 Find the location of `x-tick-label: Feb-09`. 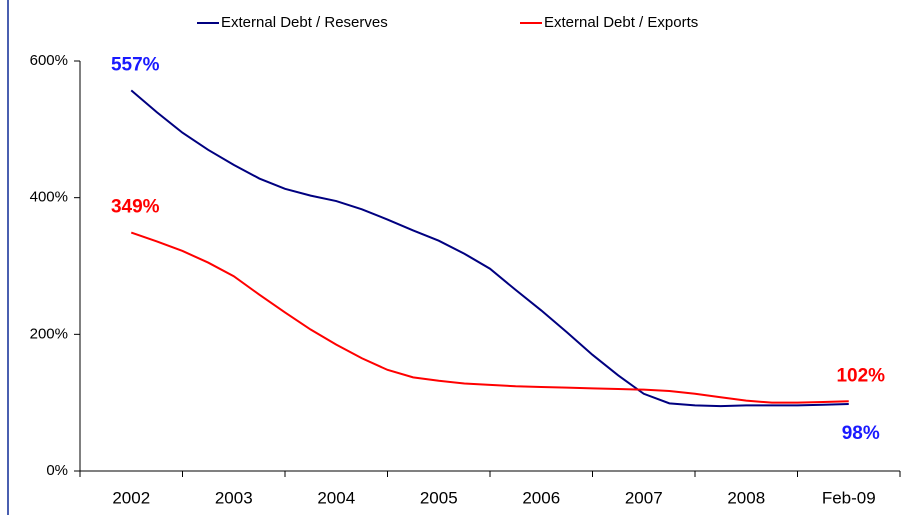

x-tick-label: Feb-09 is located at coordinates (849, 497).